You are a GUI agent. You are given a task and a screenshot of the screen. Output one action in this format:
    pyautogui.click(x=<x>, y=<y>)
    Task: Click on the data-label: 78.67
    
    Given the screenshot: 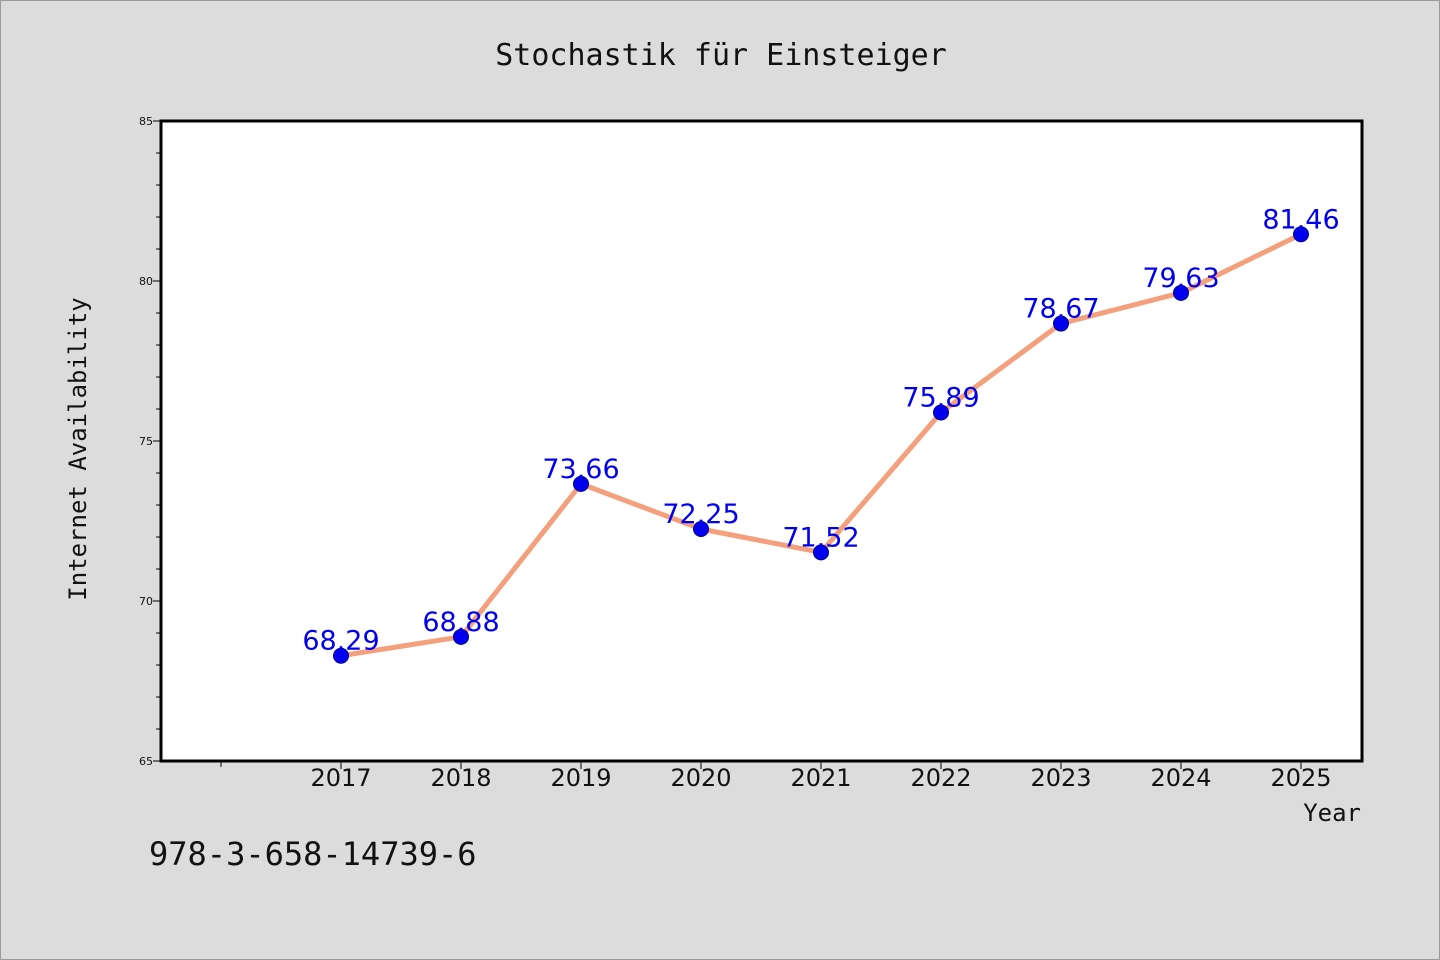 What is the action you would take?
    pyautogui.click(x=1060, y=309)
    